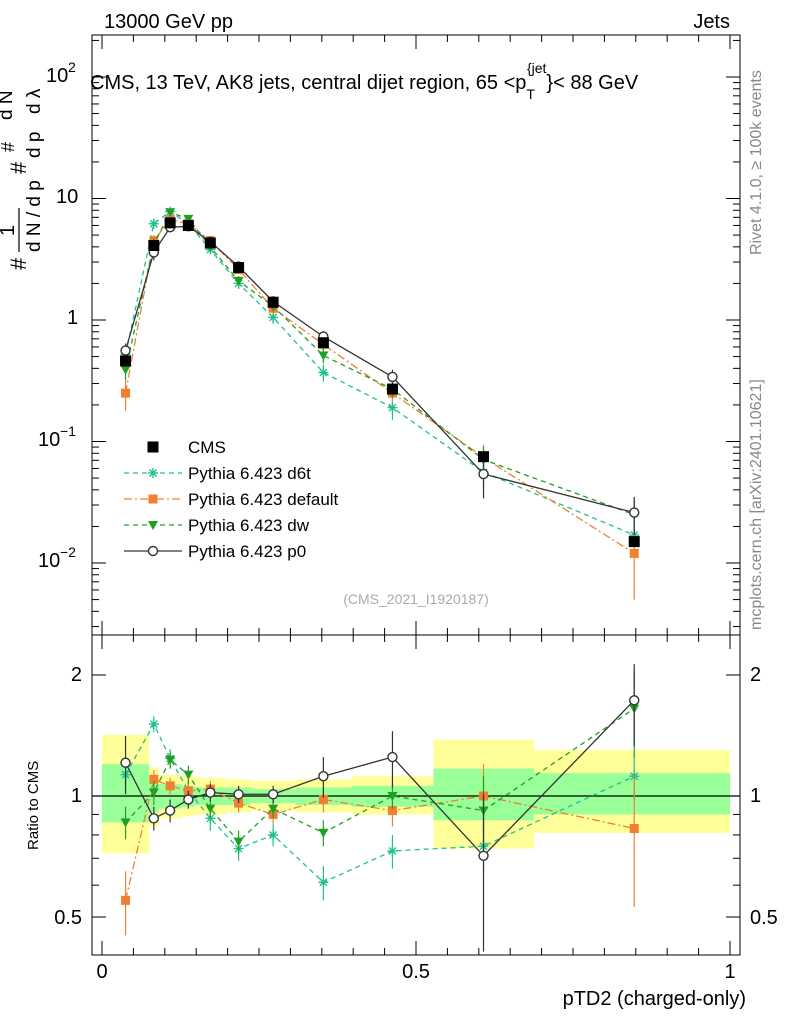  I want to click on legend-marker-pythia-6-423-default, so click(153, 499).